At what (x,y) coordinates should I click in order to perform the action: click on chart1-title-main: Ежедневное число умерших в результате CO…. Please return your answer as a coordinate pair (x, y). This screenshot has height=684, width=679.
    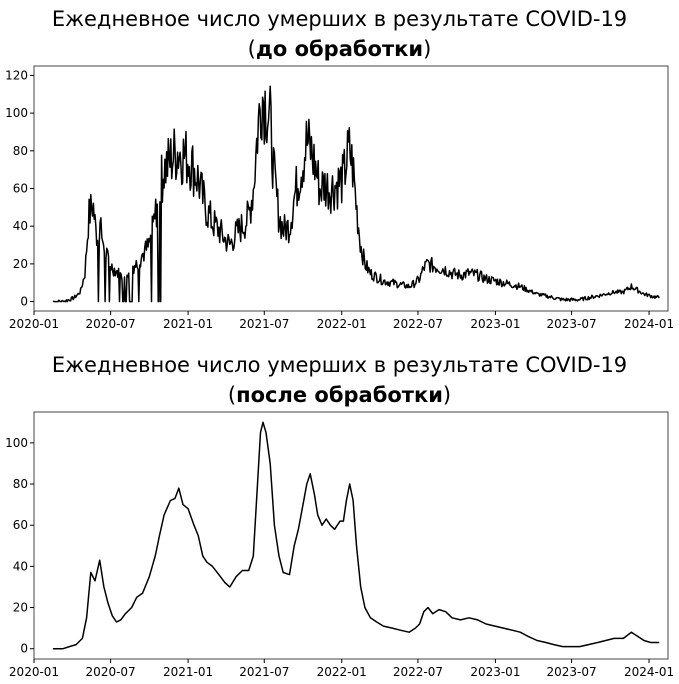
    Looking at the image, I should click on (339, 19).